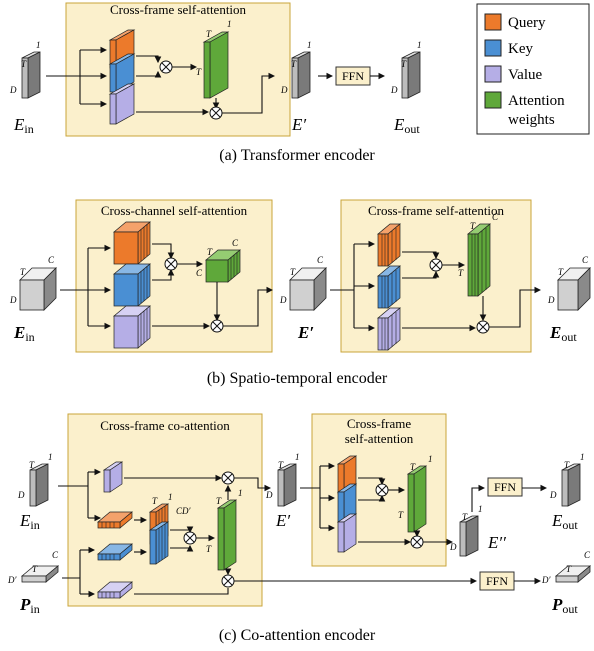 Image resolution: width=594 pixels, height=651 pixels. Describe the element at coordinates (493, 48) in the screenshot. I see `legend-key-swatch` at that location.